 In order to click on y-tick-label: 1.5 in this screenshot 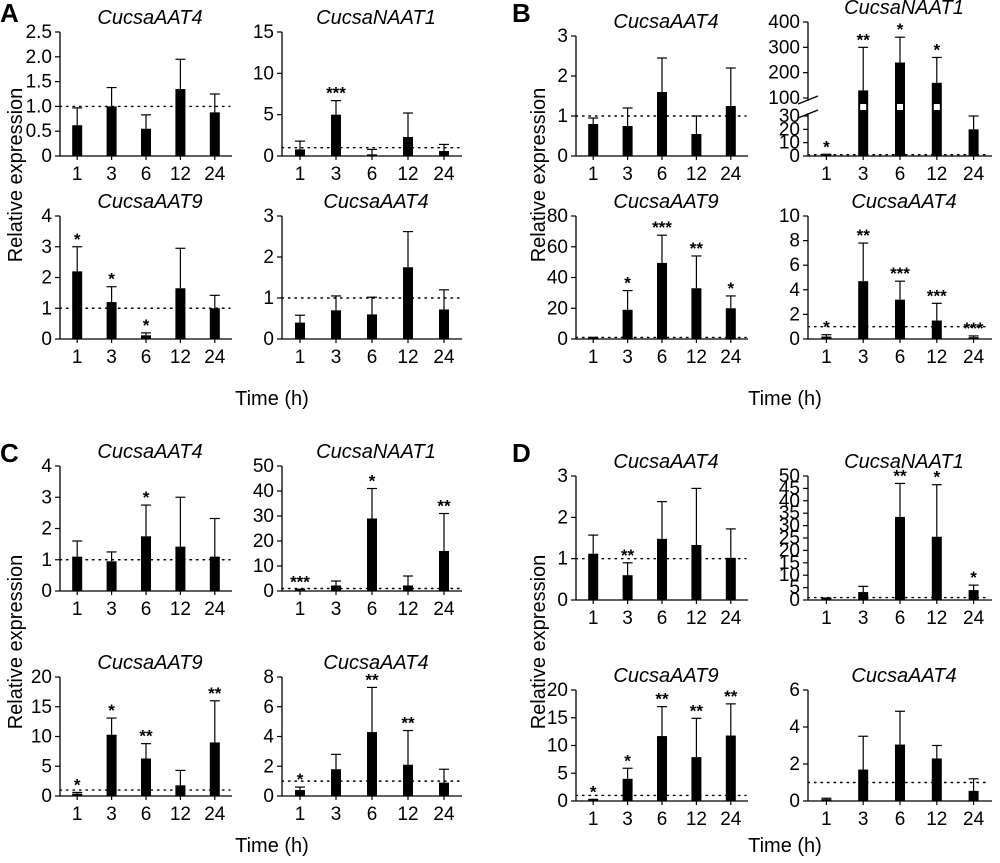, I will do `click(39, 82)`.